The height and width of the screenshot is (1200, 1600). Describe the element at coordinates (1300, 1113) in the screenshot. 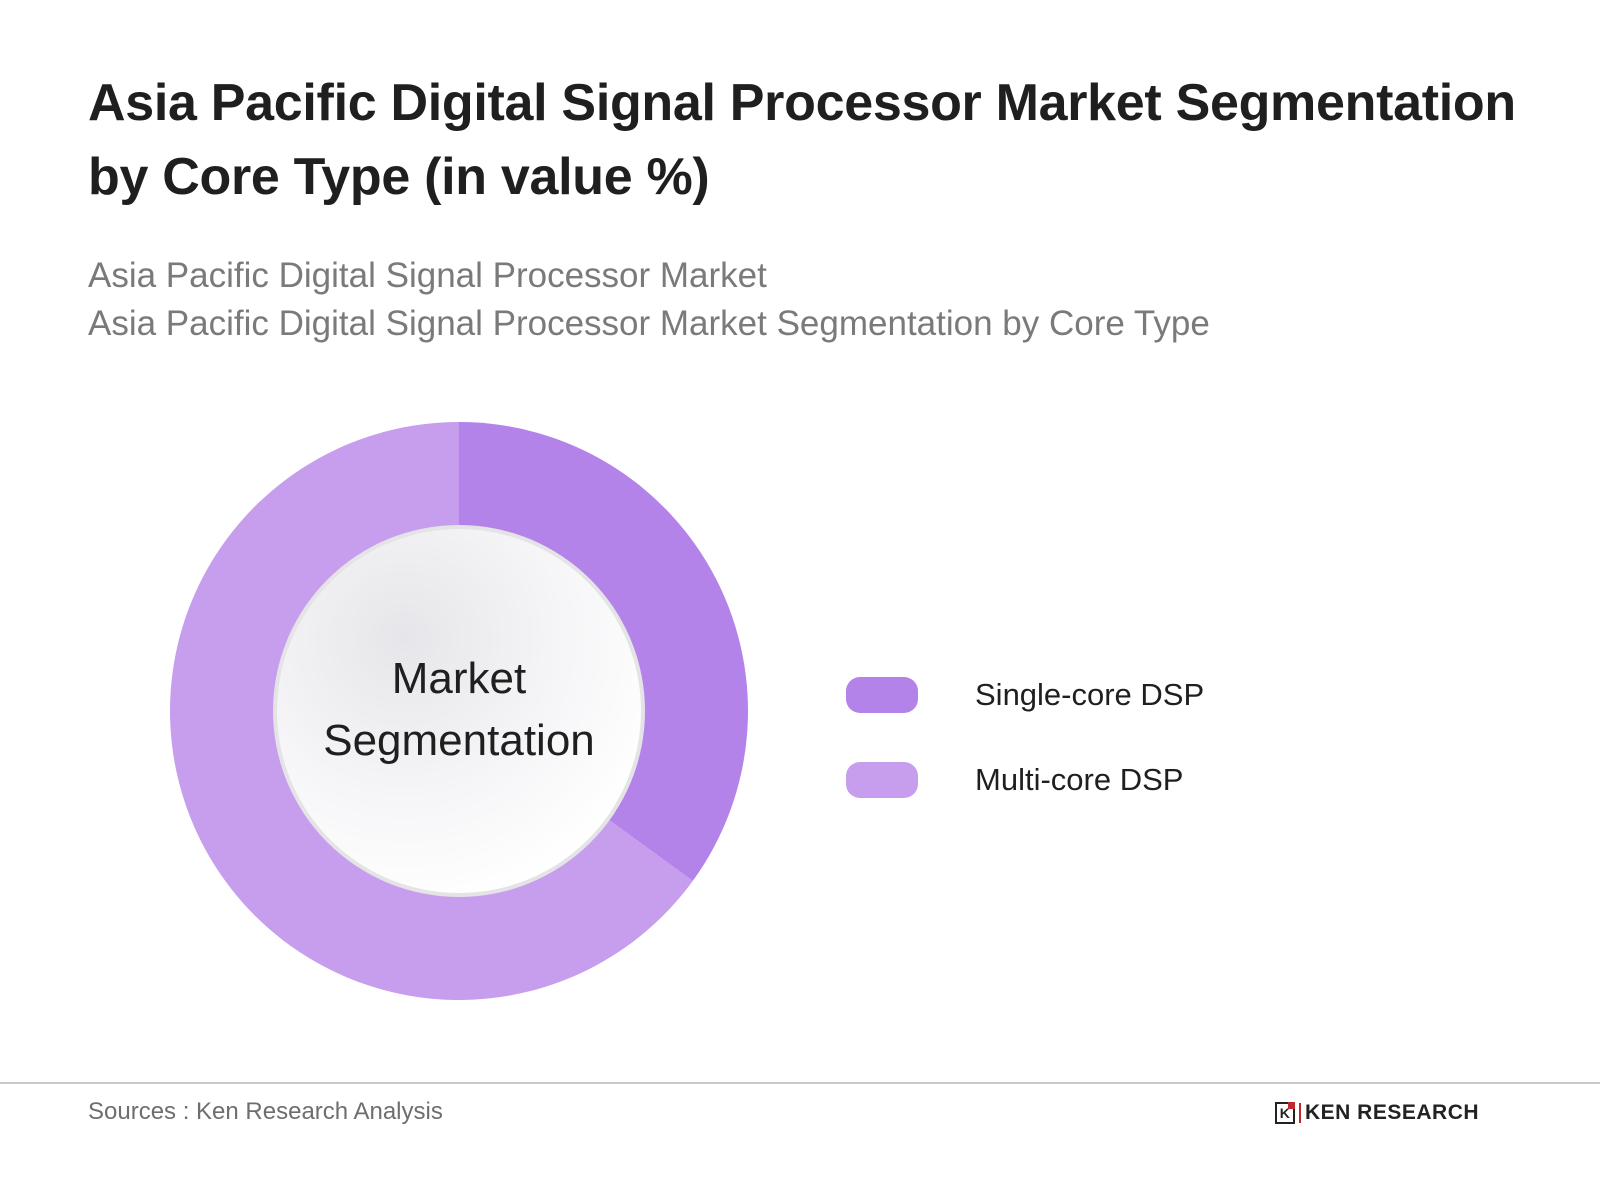

I see `brand-separator` at that location.